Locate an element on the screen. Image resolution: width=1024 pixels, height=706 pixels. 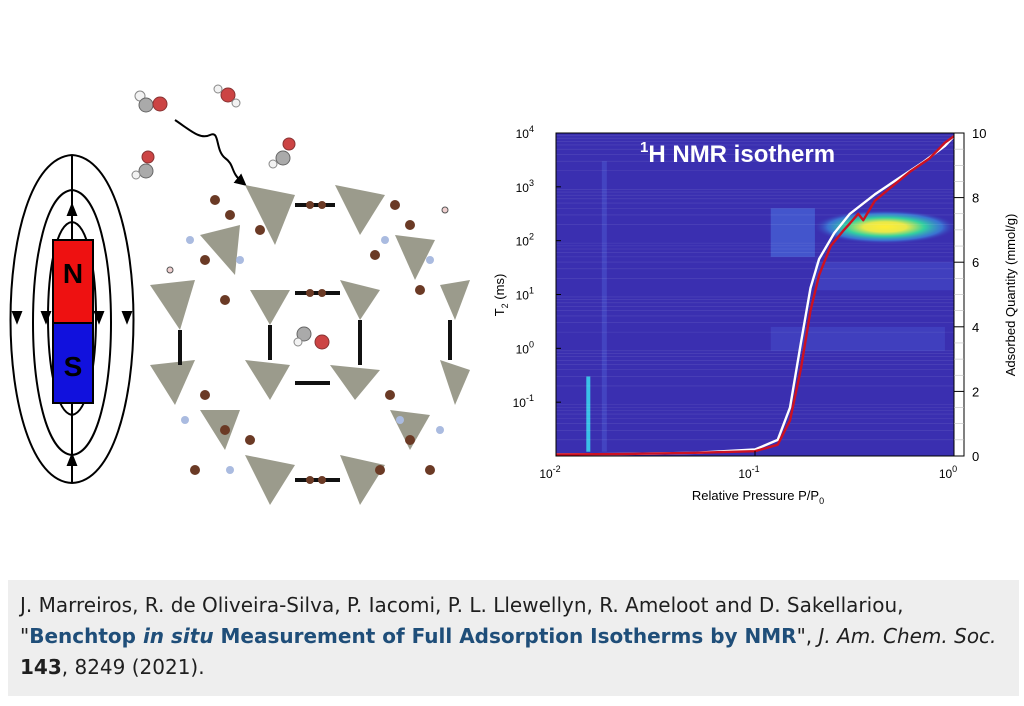
y-axis-label: T2 (ms) is located at coordinates (501, 295).